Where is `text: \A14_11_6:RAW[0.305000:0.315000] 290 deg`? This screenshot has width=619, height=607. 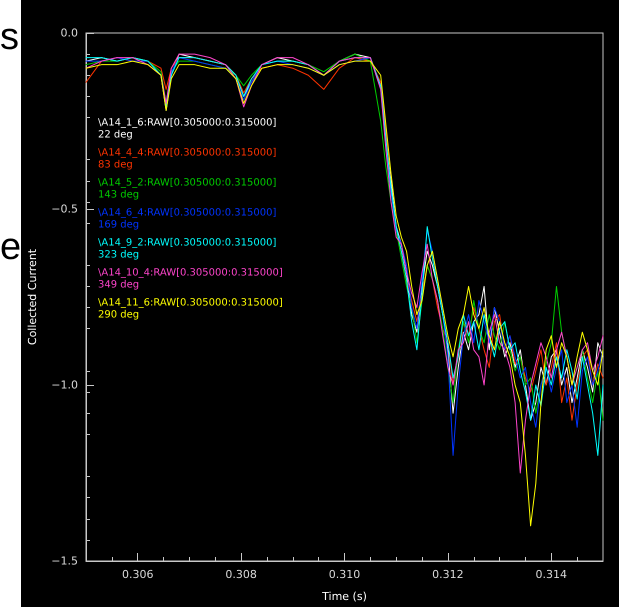
text: \A14_11_6:RAW[0.305000:0.315000] 290 deg is located at coordinates (190, 309).